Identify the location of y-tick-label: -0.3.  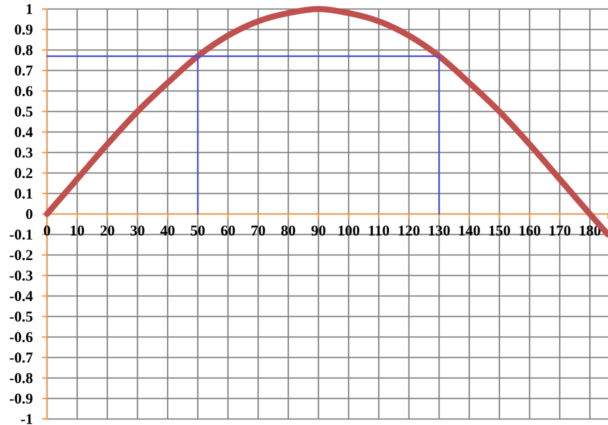
(21, 276).